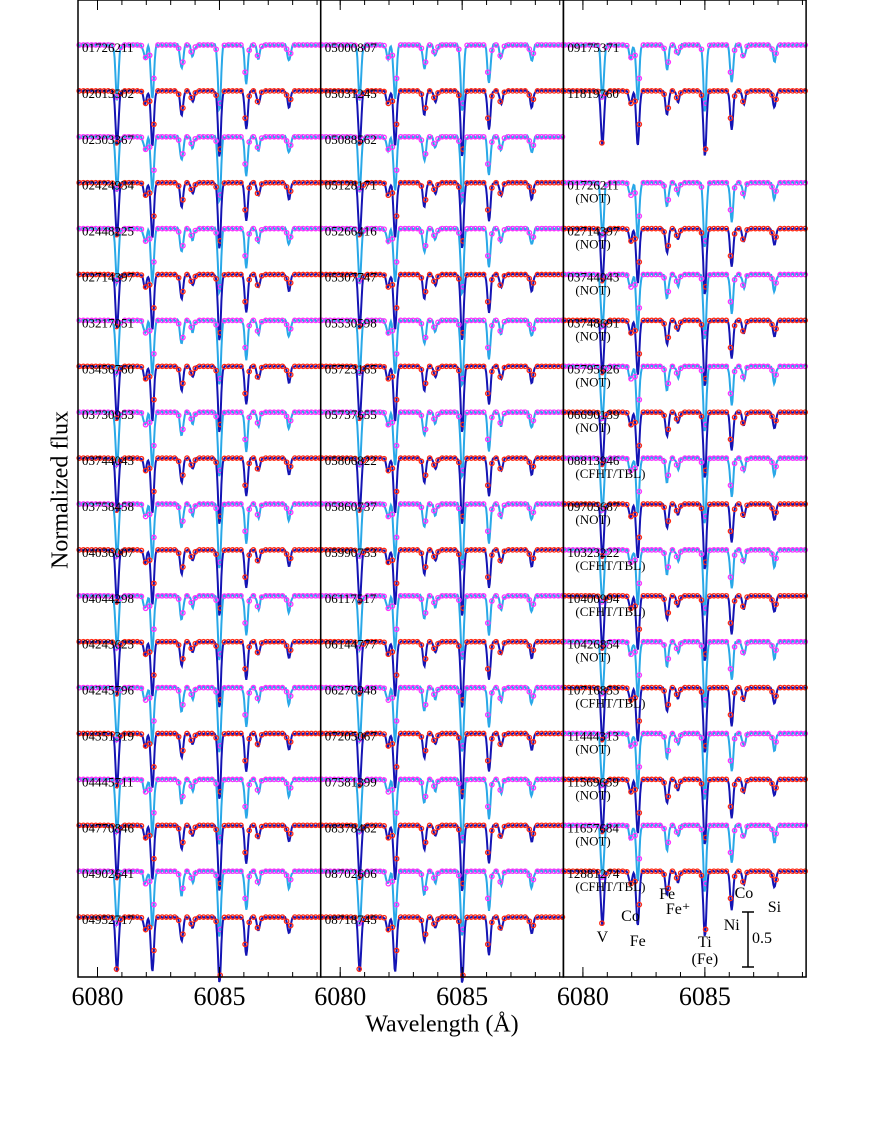 Image resolution: width=872 pixels, height=1128 pixels. What do you see at coordinates (351, 644) in the screenshot?
I see `star-id: 06144777` at bounding box center [351, 644].